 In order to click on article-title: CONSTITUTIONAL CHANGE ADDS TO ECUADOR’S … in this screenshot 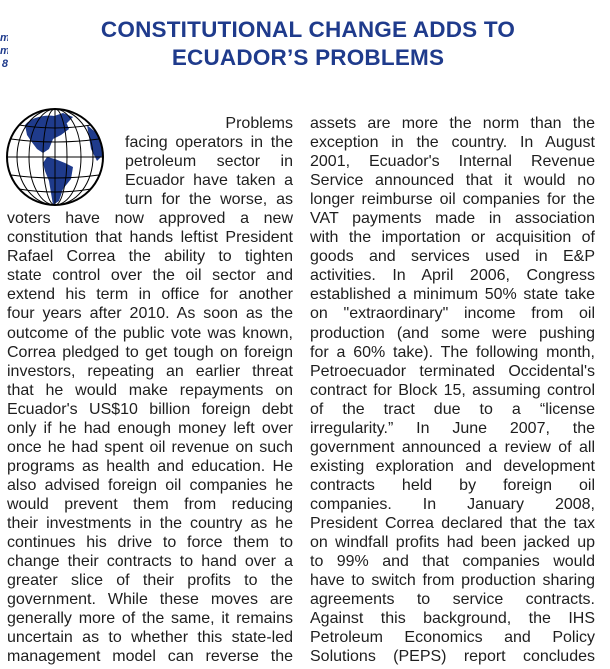, I will do `click(308, 44)`.